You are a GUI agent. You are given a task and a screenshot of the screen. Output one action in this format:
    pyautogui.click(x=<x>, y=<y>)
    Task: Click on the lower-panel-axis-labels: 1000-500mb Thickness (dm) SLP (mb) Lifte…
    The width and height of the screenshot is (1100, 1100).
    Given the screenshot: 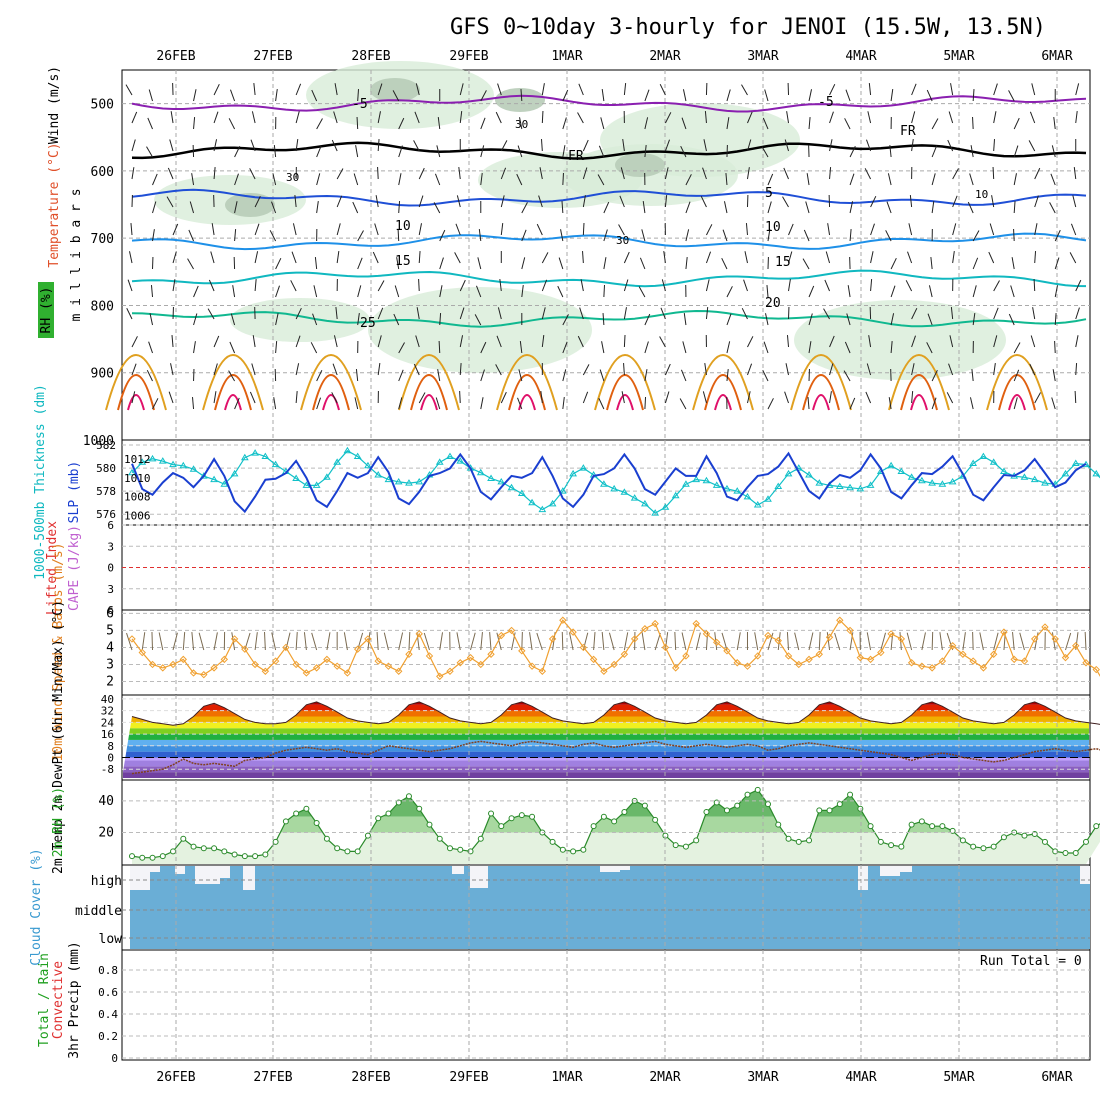 What is the action you would take?
    pyautogui.click(x=55, y=721)
    